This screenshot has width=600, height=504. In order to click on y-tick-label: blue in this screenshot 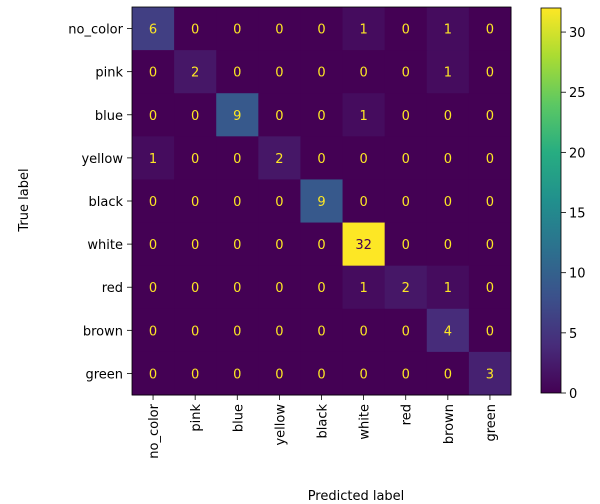, I will do `click(109, 116)`.